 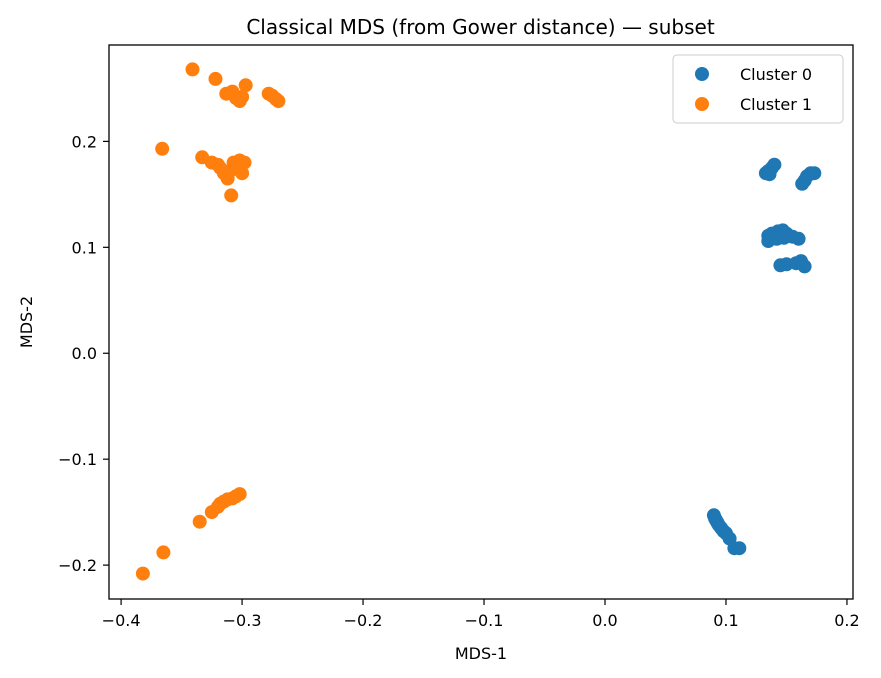 I want to click on y-tick-label: −0.2, so click(x=77, y=565).